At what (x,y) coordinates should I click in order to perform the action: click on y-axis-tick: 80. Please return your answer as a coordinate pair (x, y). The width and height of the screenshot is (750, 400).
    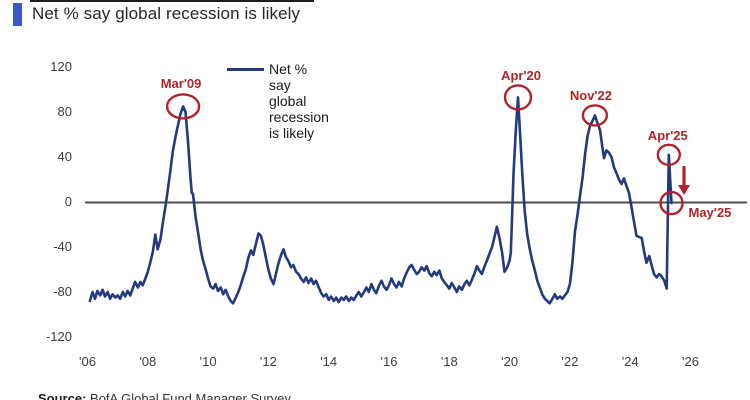
    Looking at the image, I should click on (64, 111).